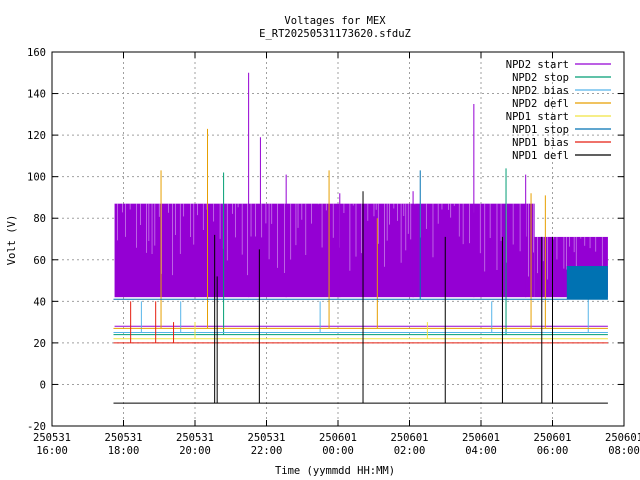 The width and height of the screenshot is (640, 480). I want to click on band-fill, so click(324, 250).